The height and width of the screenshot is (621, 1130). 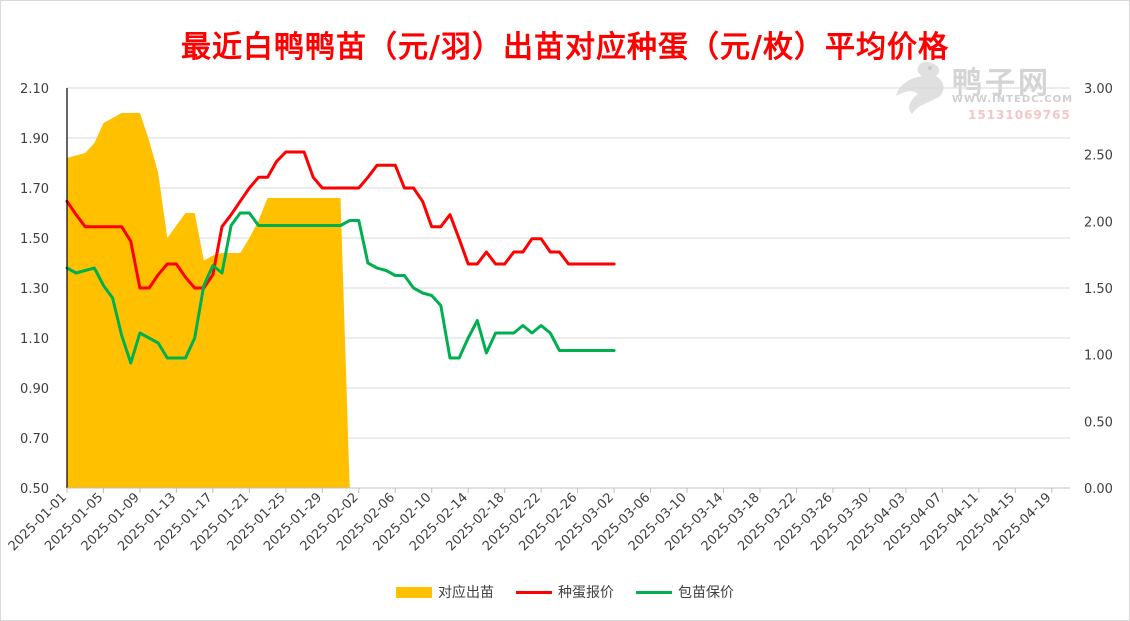 I want to click on y-right-tick-label: 1.50, so click(x=1098, y=289).